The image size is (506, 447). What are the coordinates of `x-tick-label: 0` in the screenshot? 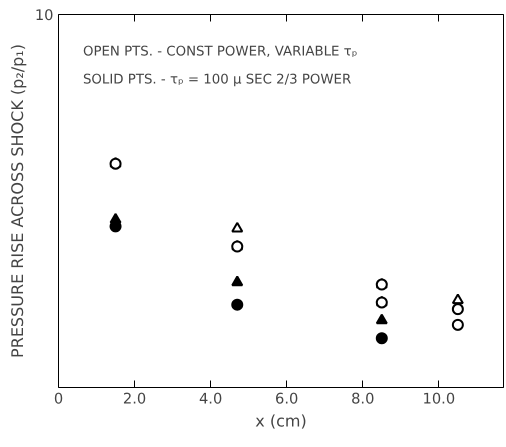 It's located at (59, 399).